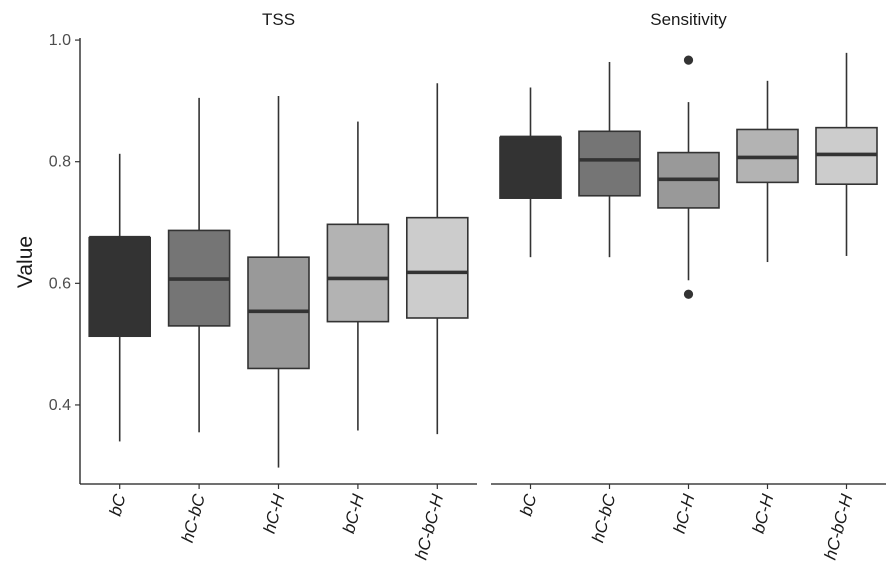 The image size is (886, 574). What do you see at coordinates (688, 19) in the screenshot?
I see `facet-title: Sensitivity` at bounding box center [688, 19].